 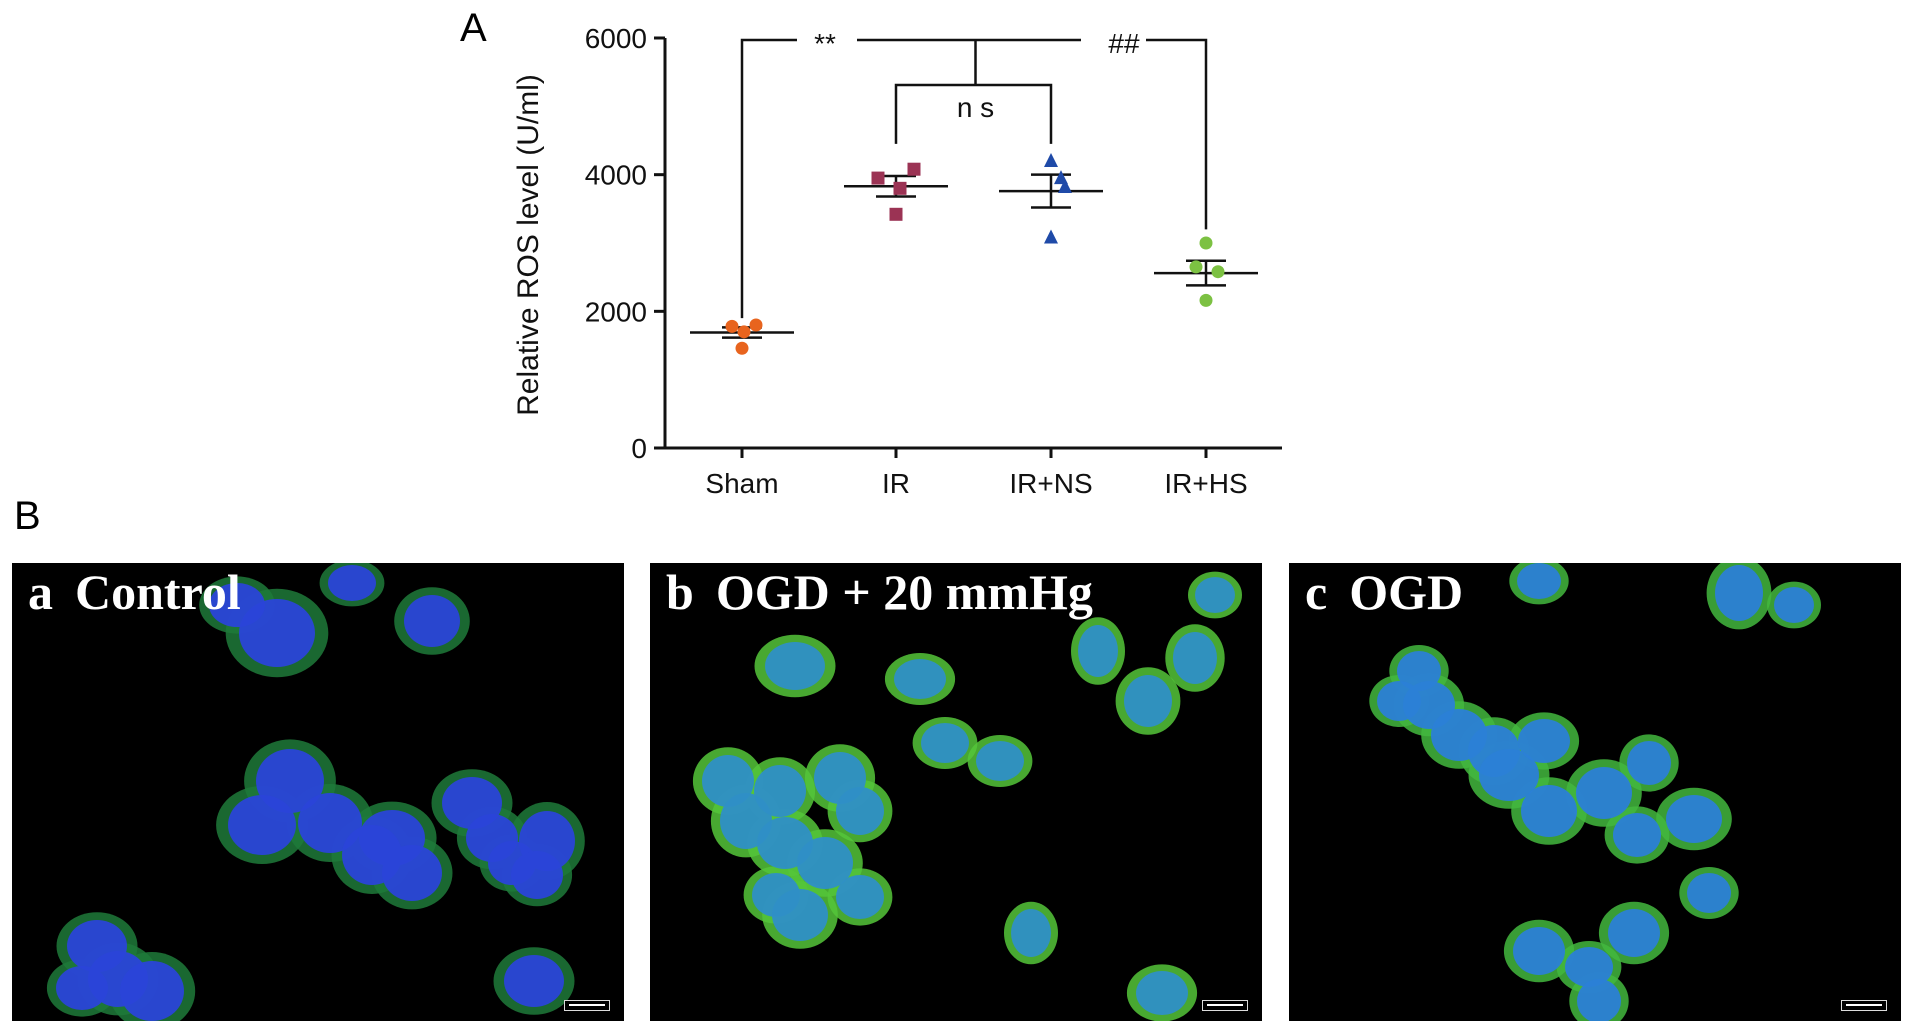 What do you see at coordinates (680, 592) in the screenshot?
I see `micrograph-letter: b` at bounding box center [680, 592].